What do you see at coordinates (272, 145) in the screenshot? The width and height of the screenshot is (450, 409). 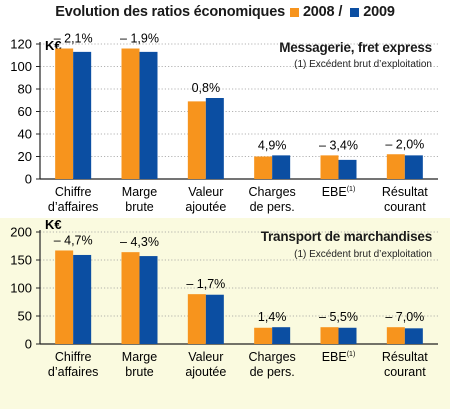 I see `change-label: 4,9%` at bounding box center [272, 145].